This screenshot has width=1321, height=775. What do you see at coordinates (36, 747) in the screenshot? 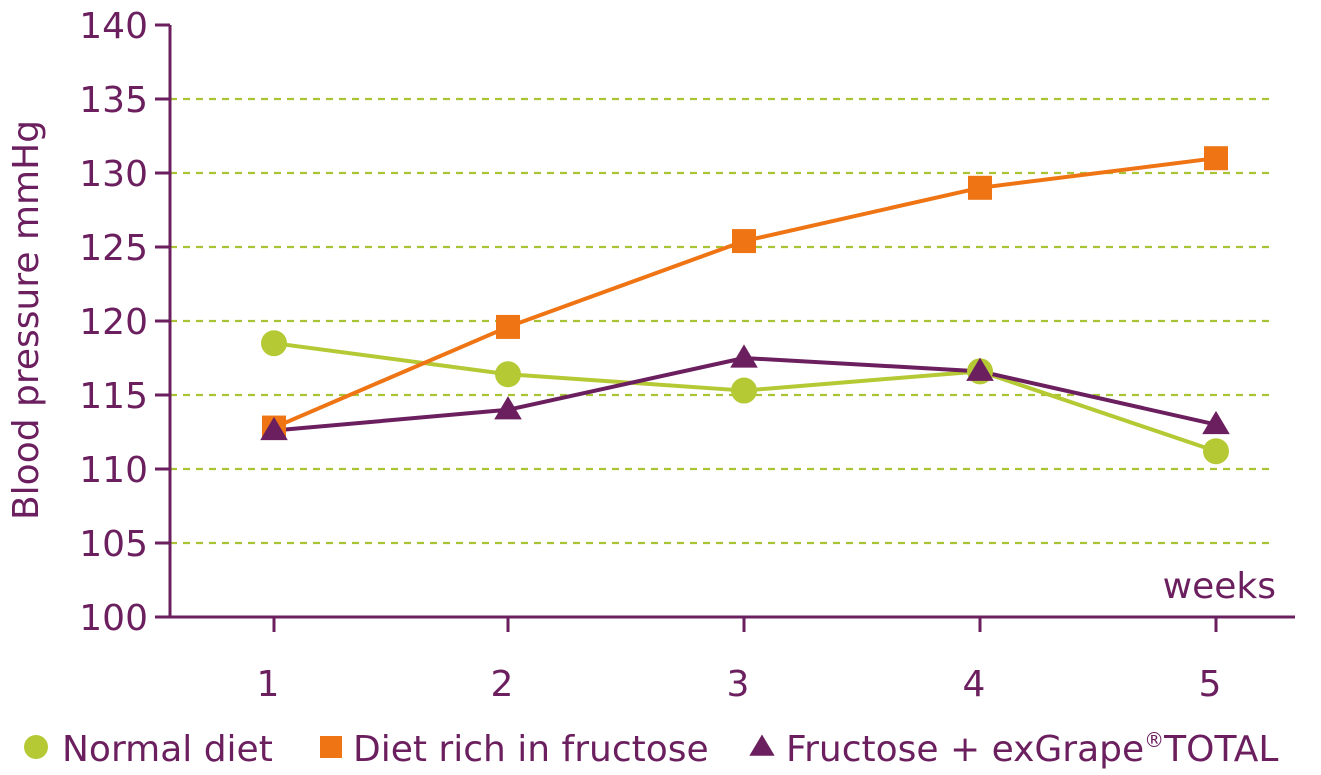
I see `legend-marker-circle` at bounding box center [36, 747].